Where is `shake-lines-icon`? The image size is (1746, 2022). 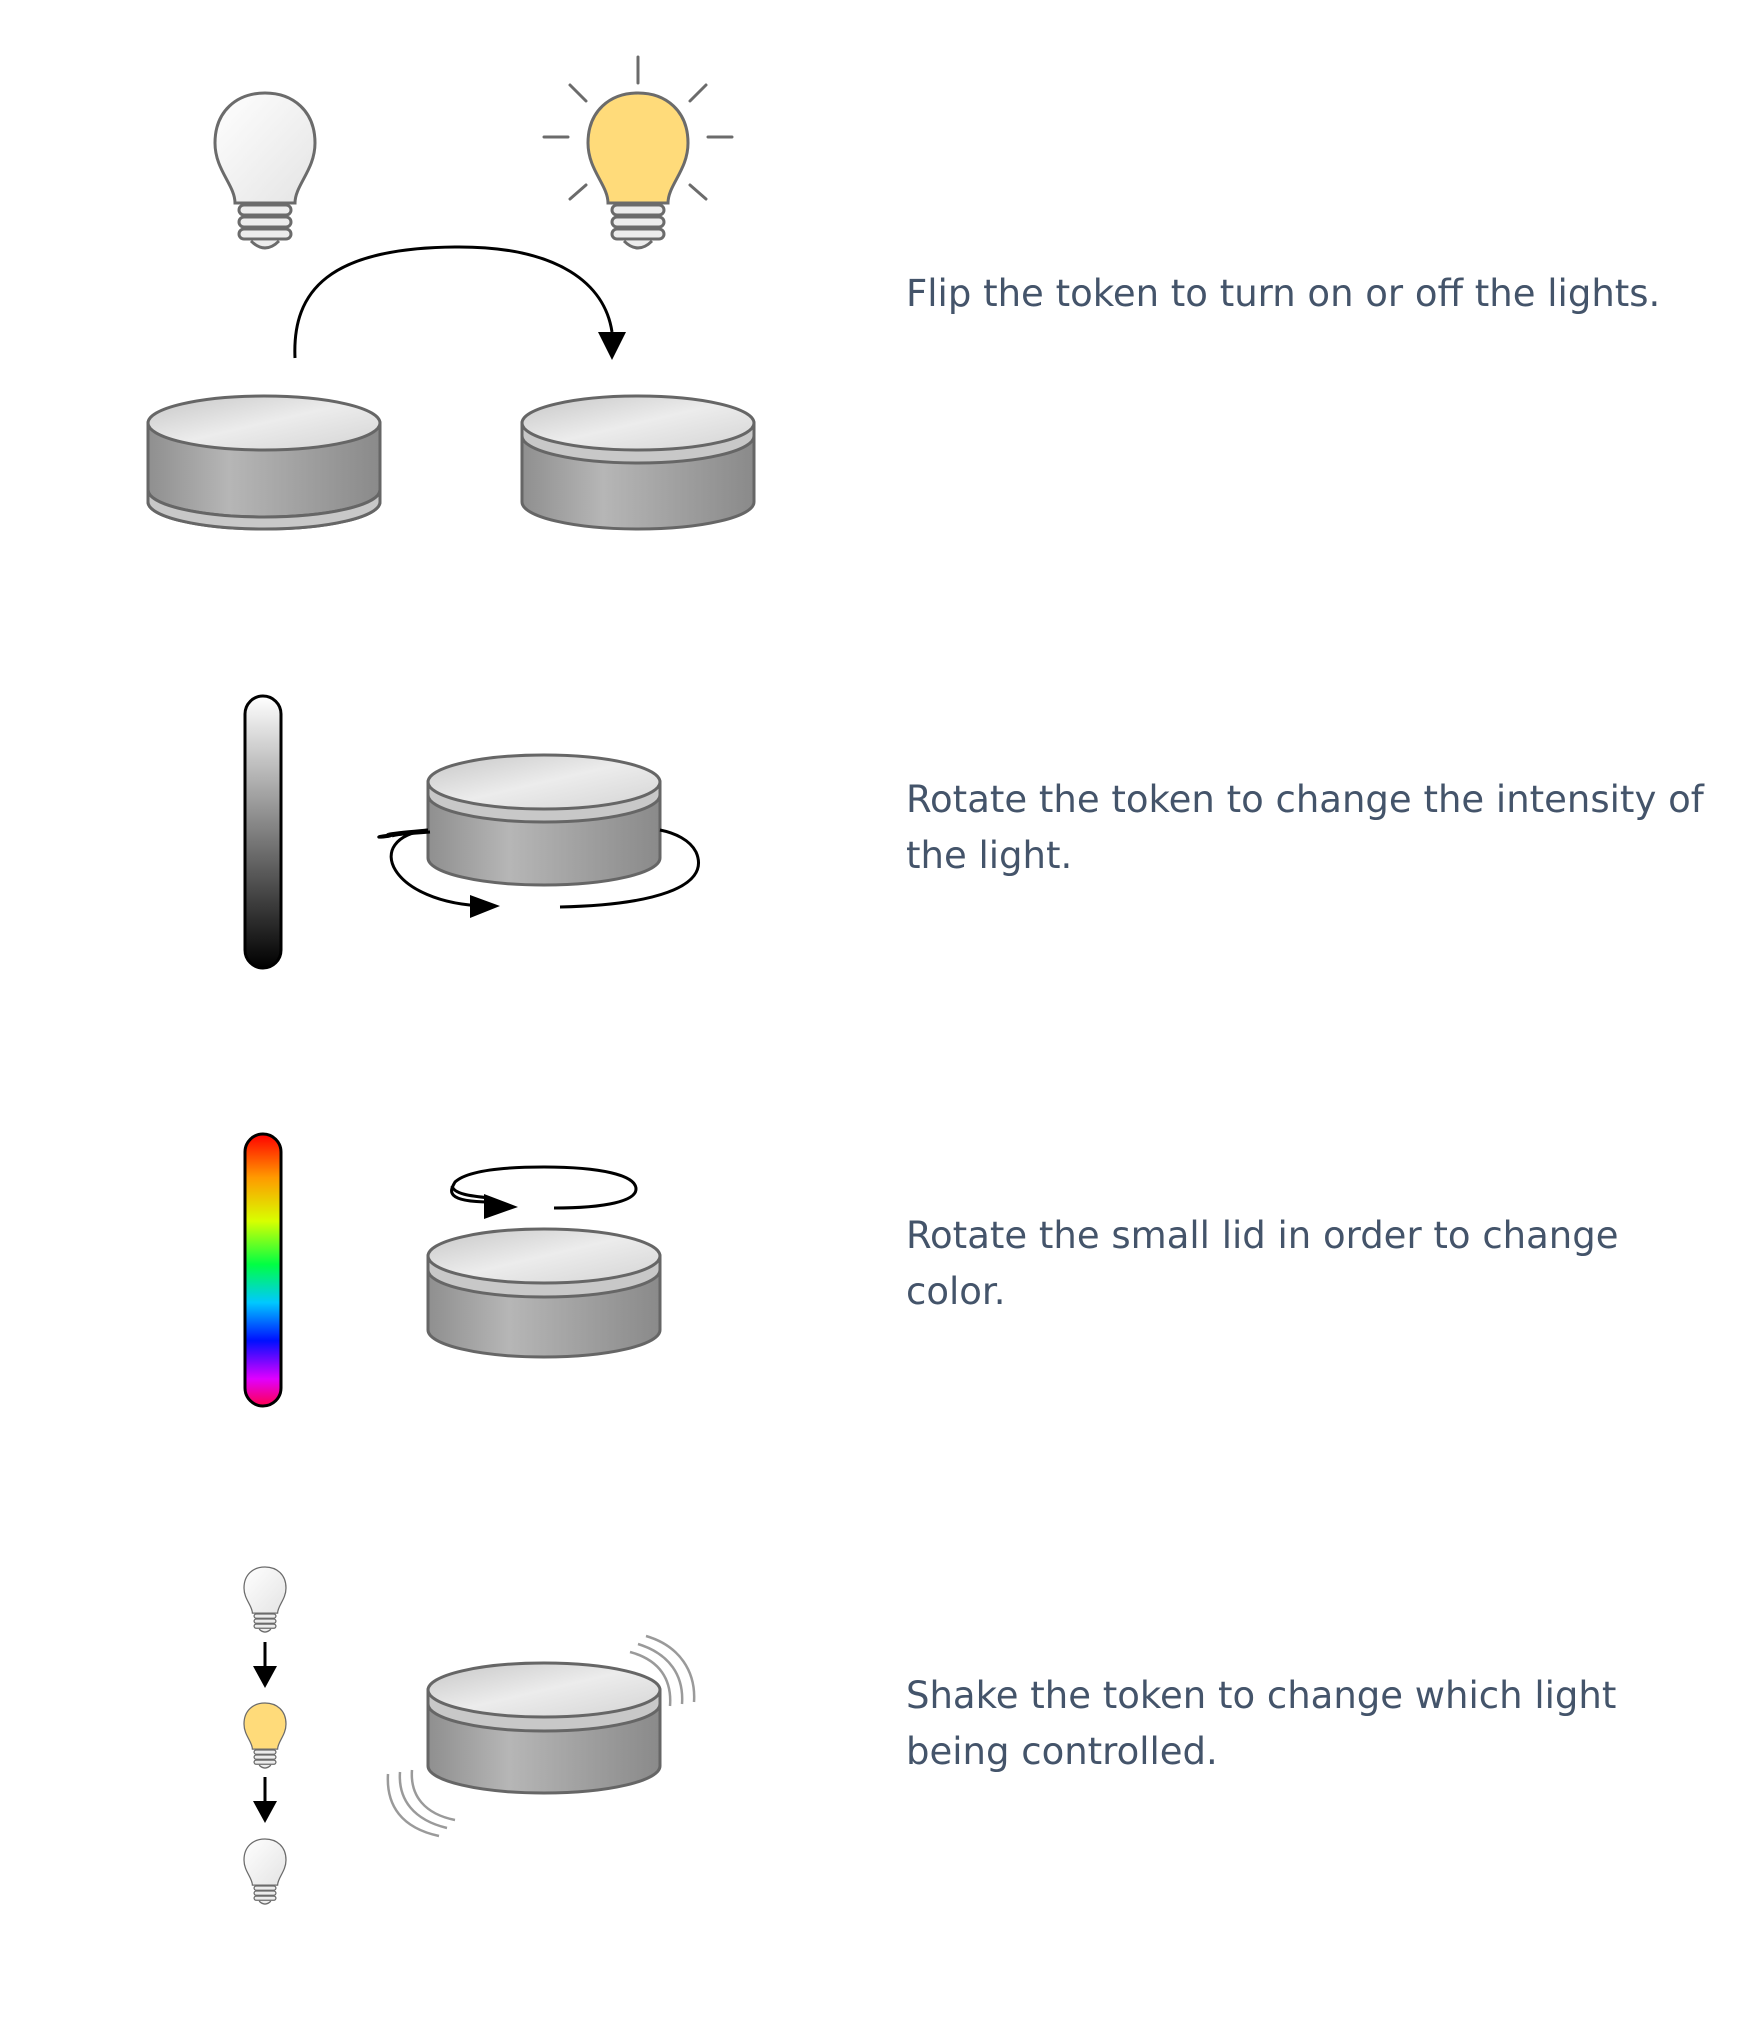 shake-lines-icon is located at coordinates (541, 1736).